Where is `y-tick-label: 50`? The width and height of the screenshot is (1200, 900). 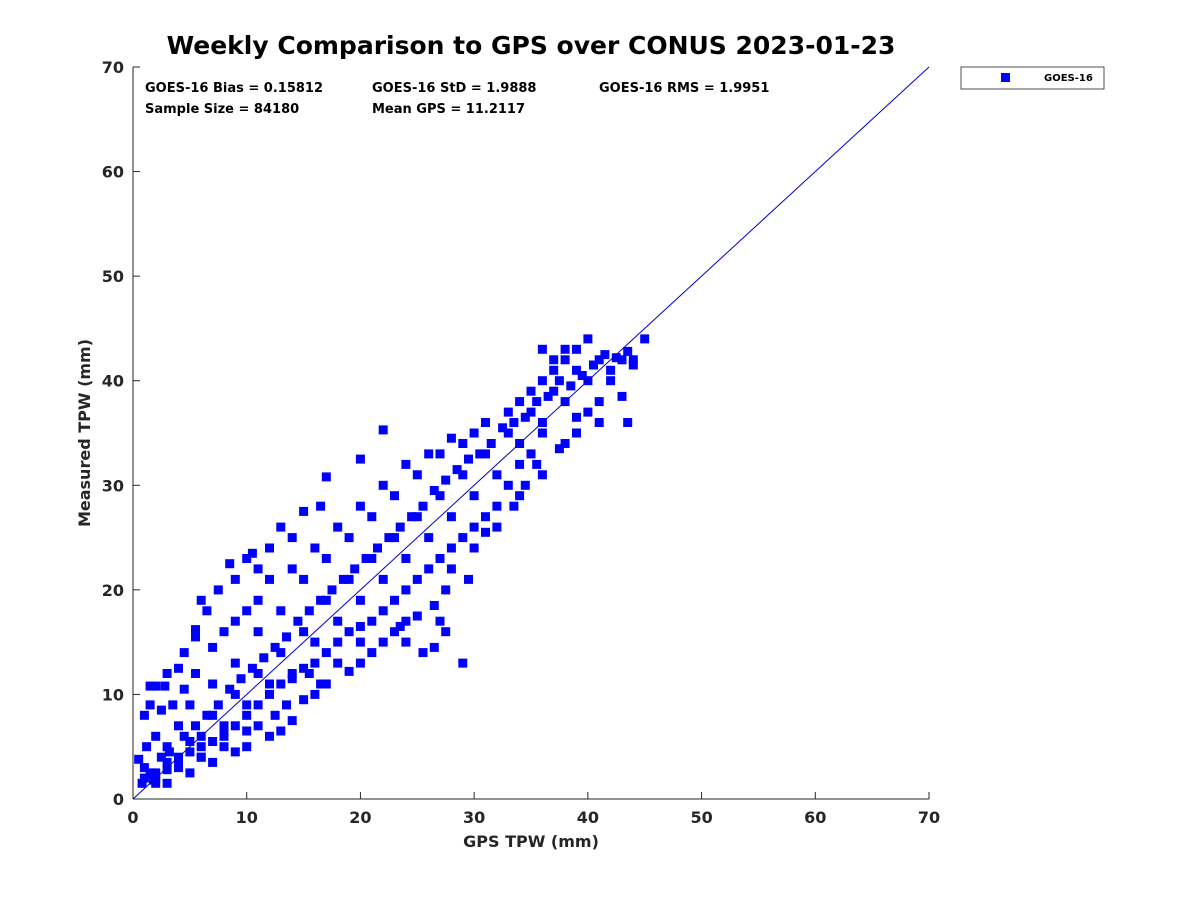
y-tick-label: 50 is located at coordinates (113, 276).